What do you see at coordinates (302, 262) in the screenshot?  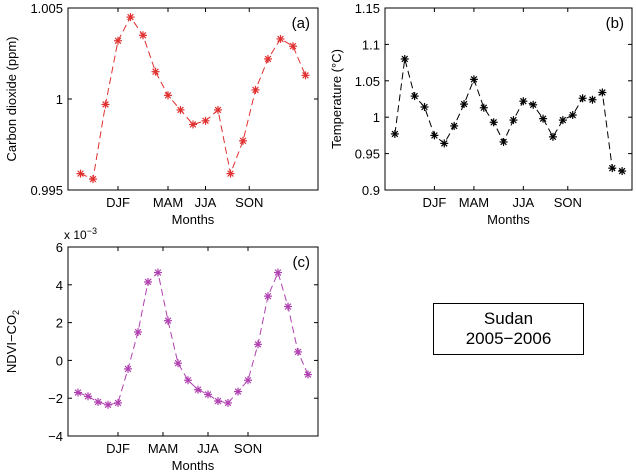 I see `panel-tag: (c)` at bounding box center [302, 262].